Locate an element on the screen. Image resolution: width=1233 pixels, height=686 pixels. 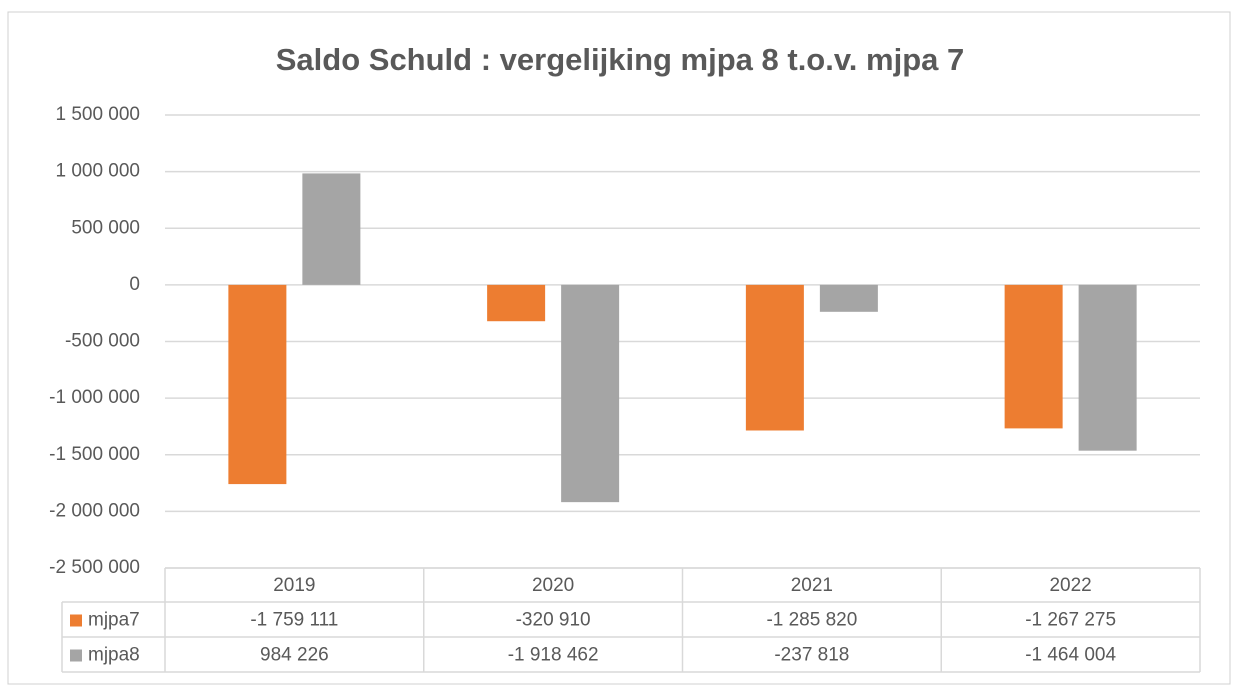
x-tick-label: 2020 is located at coordinates (553, 585).